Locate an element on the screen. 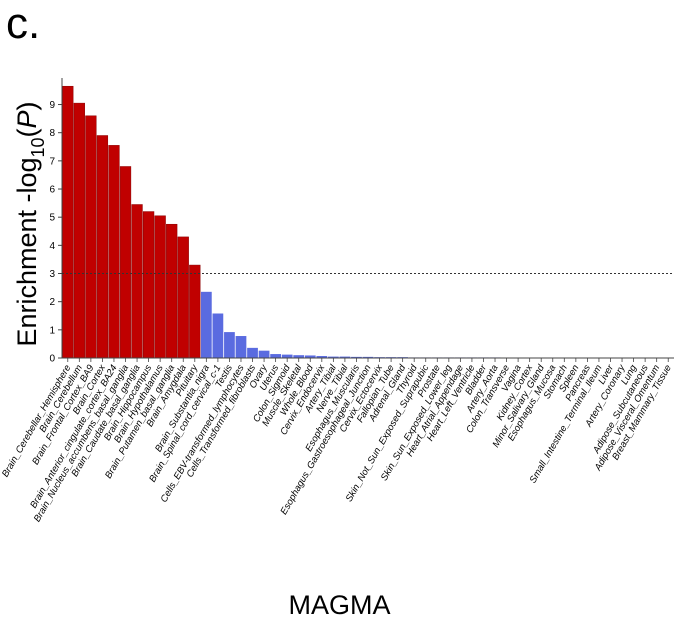 This screenshot has height=625, width=679. bar-Brain_Caudate_basal_ganglia is located at coordinates (137, 281).